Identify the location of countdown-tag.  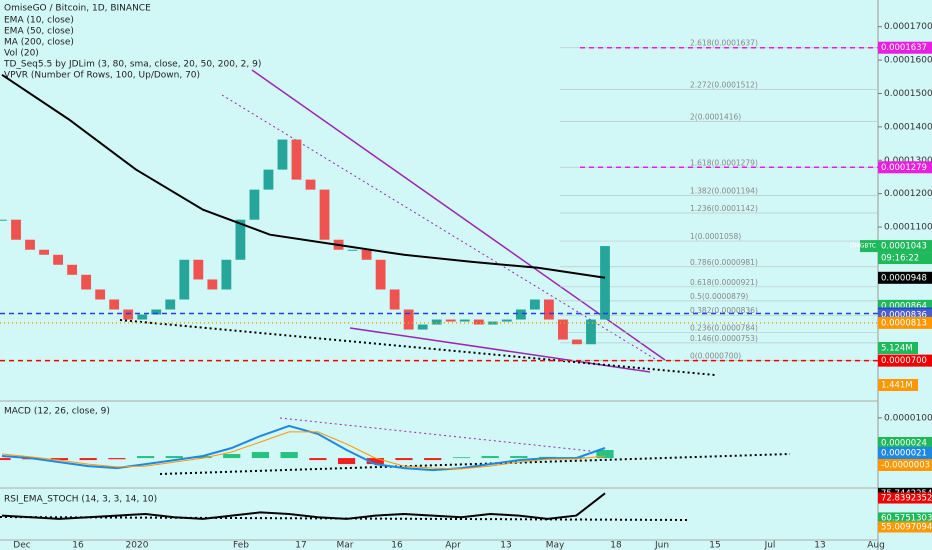
(905, 258).